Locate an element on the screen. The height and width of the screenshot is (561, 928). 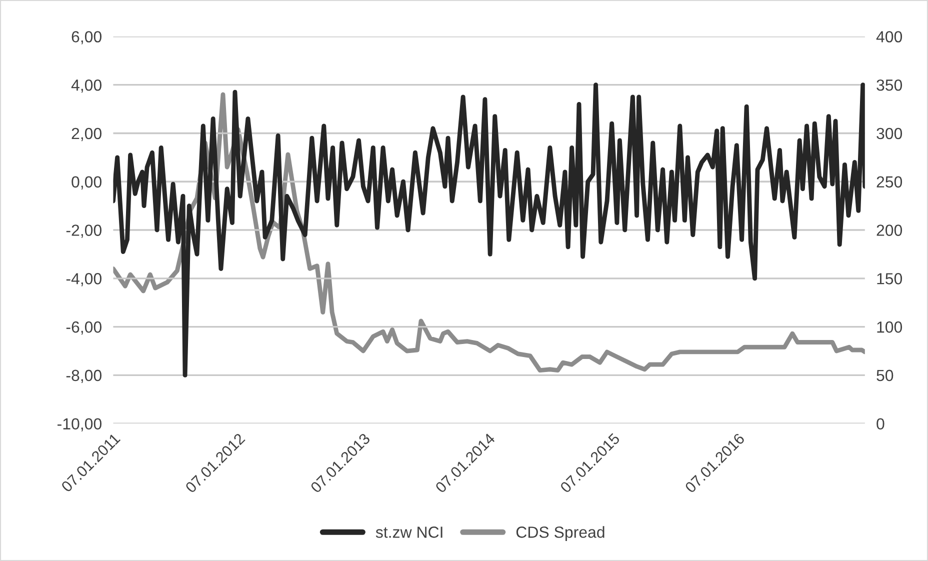
y-tick-label: -10,00 is located at coordinates (80, 425).